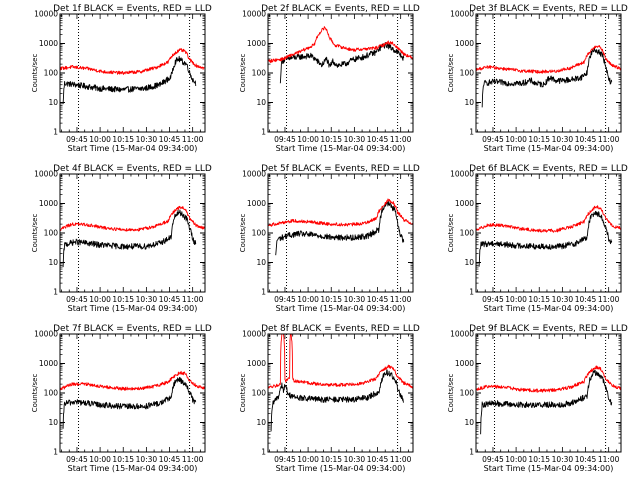 The image size is (640, 480). I want to click on panel-title: Det 8f BLACK = Events, RED = LLD, so click(340, 329).